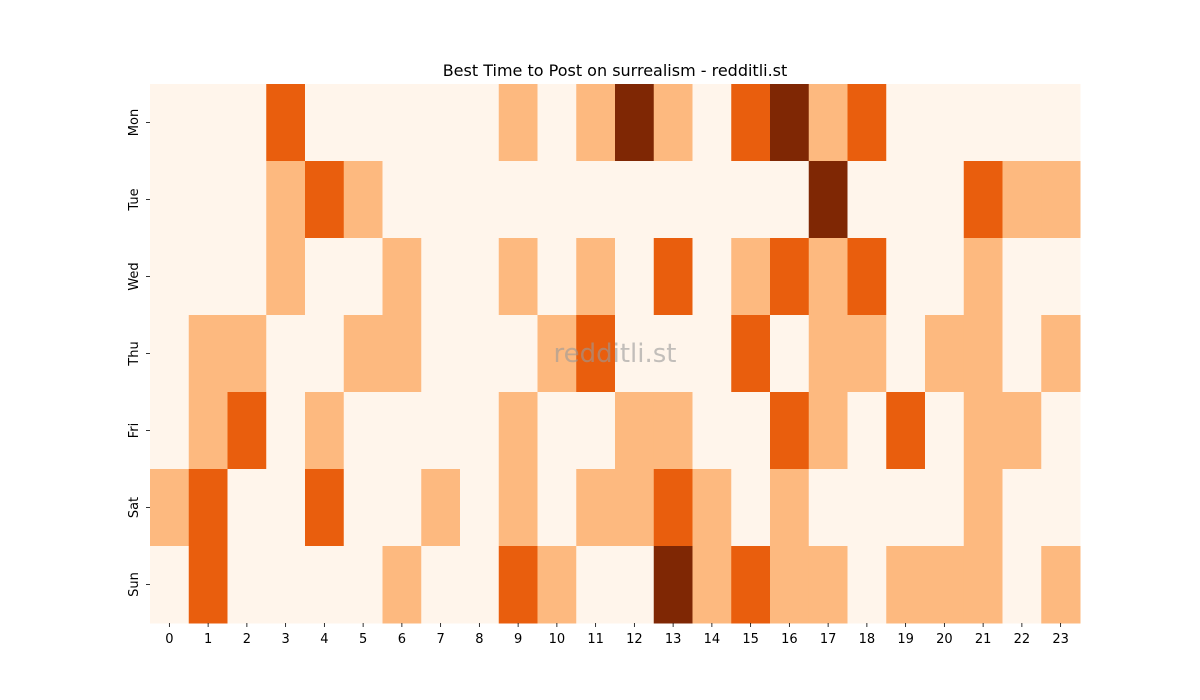  Describe the element at coordinates (518, 639) in the screenshot. I see `x-tick-label: 9` at that location.